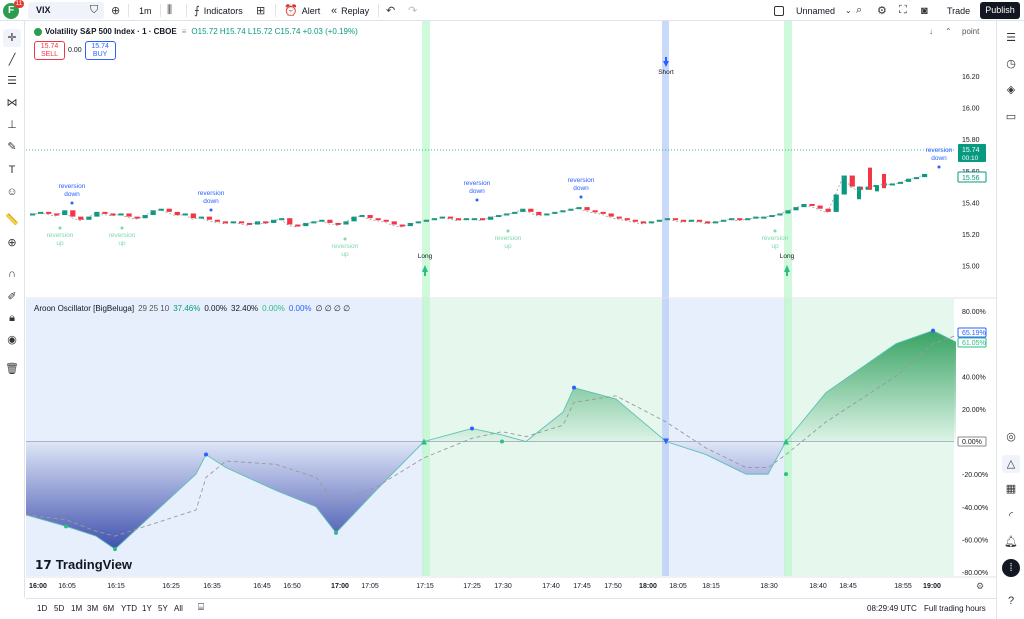 This screenshot has width=1024, height=619. Describe the element at coordinates (1011, 64) in the screenshot. I see `alerts-clock-icon: ◷` at that location.